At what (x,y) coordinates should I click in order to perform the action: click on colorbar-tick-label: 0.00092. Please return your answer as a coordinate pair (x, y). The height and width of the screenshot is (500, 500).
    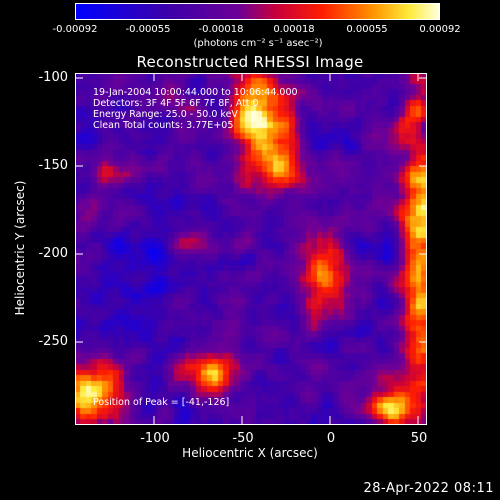
    Looking at the image, I should click on (440, 29).